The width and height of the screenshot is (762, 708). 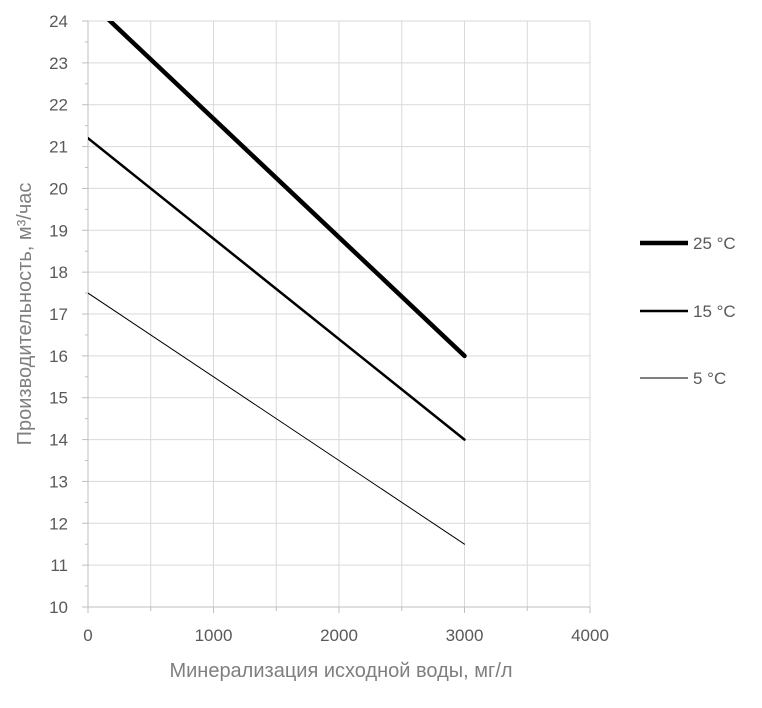 What do you see at coordinates (58, 440) in the screenshot?
I see `y-tick-label: 14` at bounding box center [58, 440].